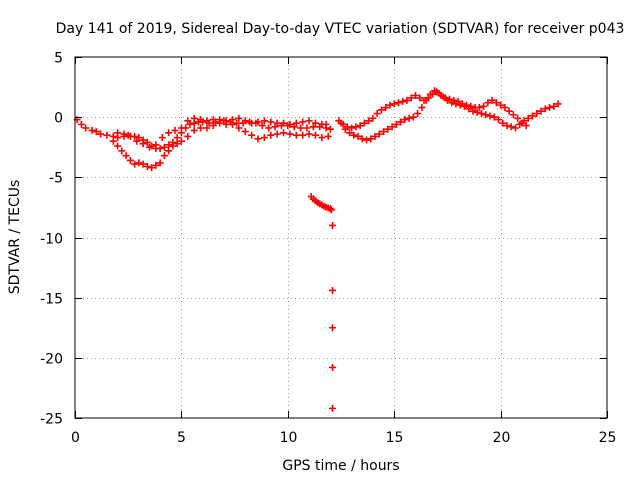  What do you see at coordinates (15, 237) in the screenshot?
I see `y-axis-label: SDTVAR / TECUs` at bounding box center [15, 237].